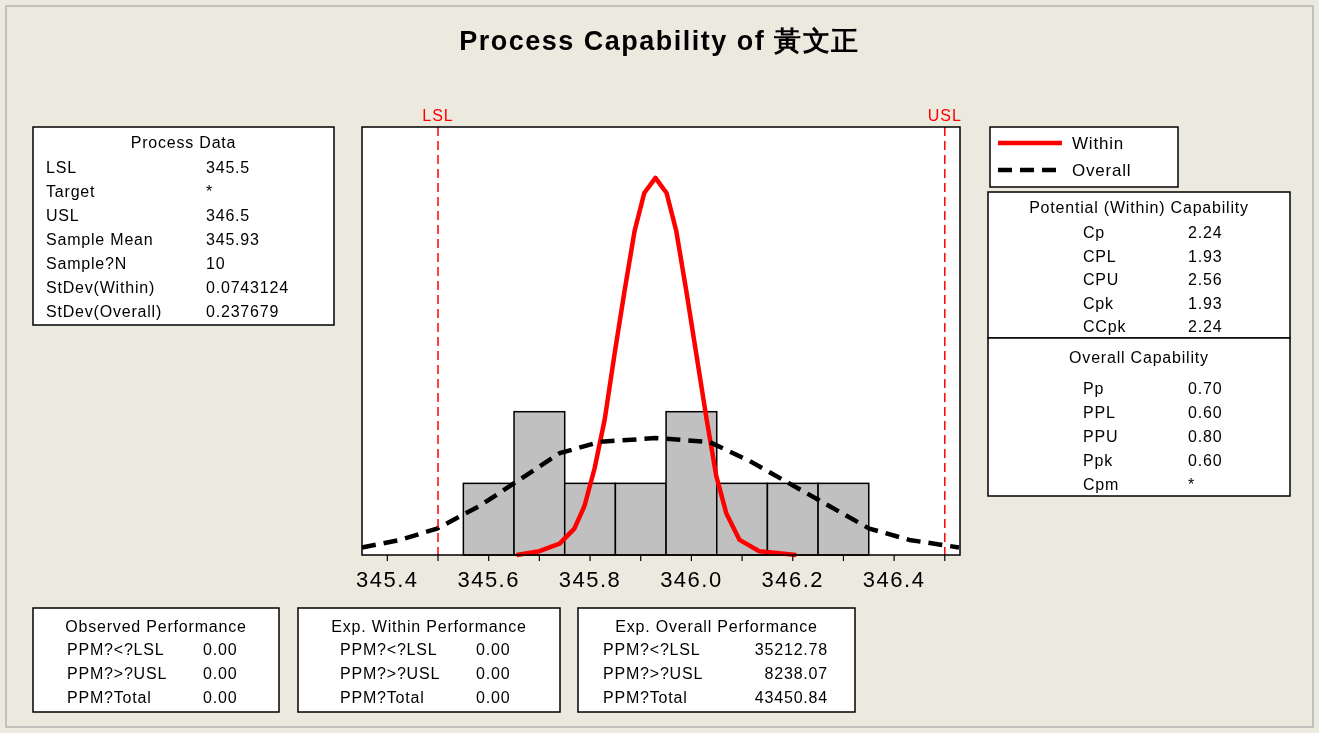 The image size is (1319, 733). Describe the element at coordinates (1102, 170) in the screenshot. I see `legend-label: Overall` at that location.